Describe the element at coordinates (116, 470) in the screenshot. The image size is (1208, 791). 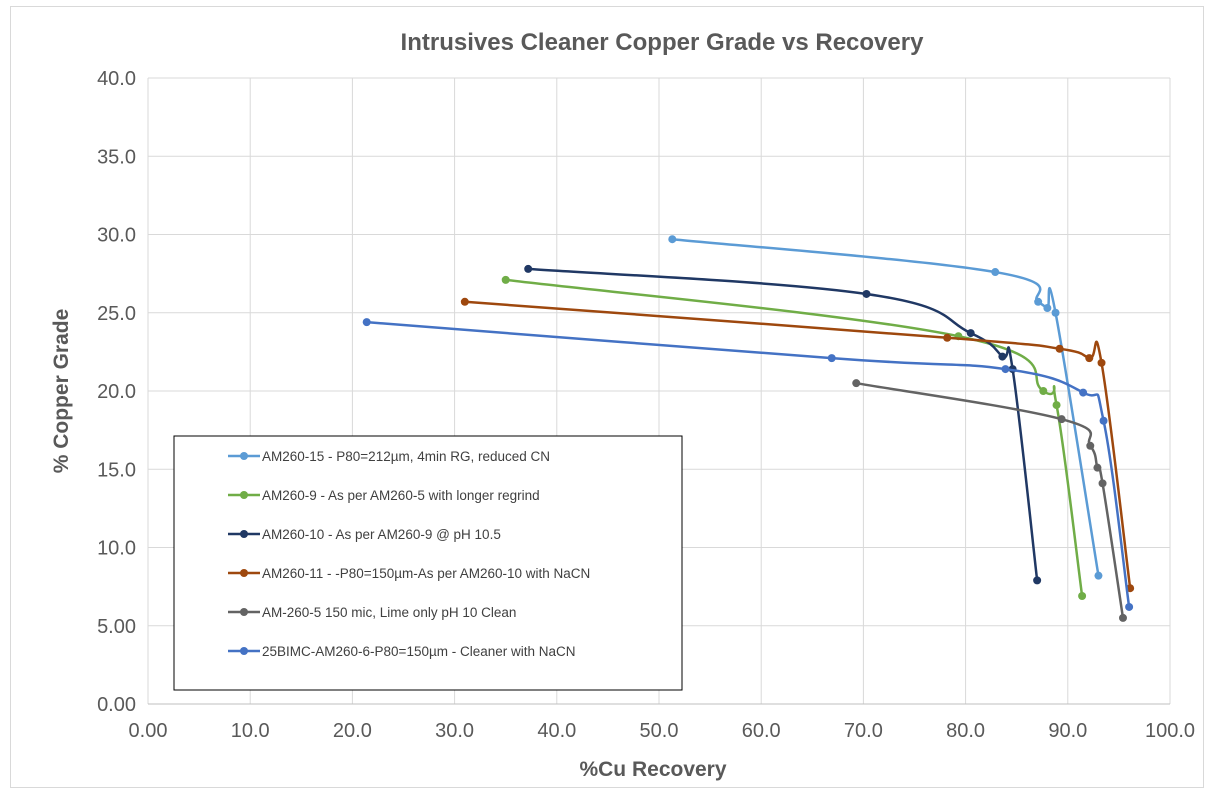
I see `y-tick-label: 15.0` at that location.